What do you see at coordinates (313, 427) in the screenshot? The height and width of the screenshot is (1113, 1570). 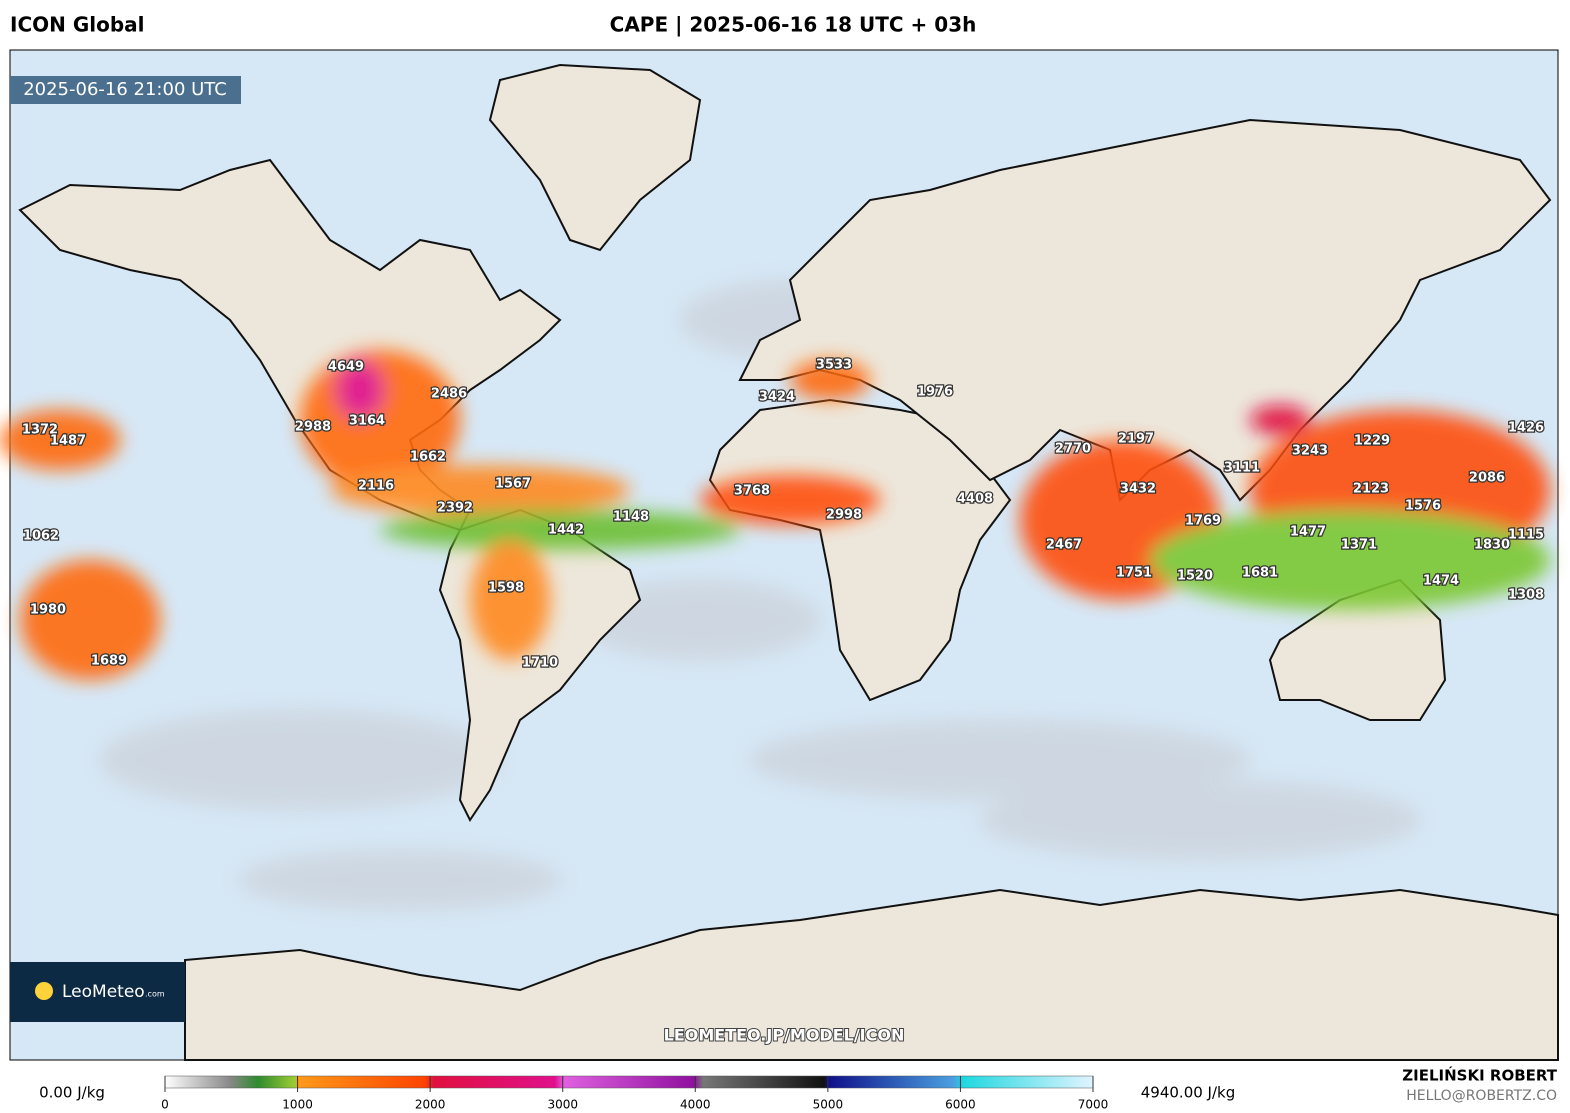 I see `cape-label: 2988` at bounding box center [313, 427].